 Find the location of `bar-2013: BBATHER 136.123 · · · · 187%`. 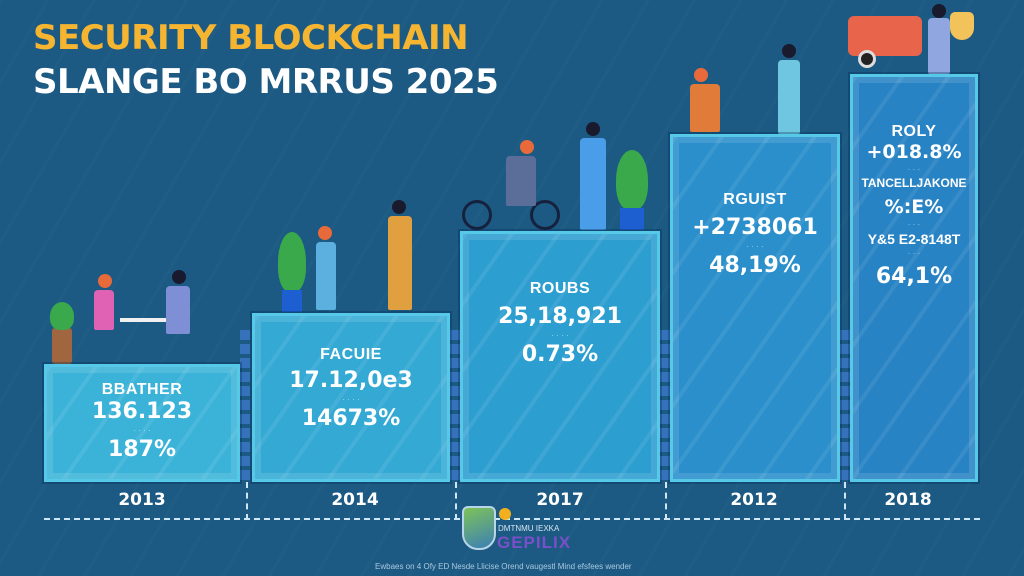

bar-2013: BBATHER 136.123 · · · · 187% is located at coordinates (142, 423).